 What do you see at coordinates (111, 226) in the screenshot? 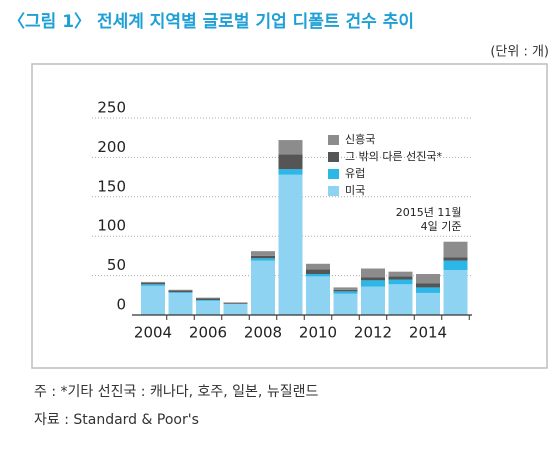
I see `y-tick-label: 100` at bounding box center [111, 226].